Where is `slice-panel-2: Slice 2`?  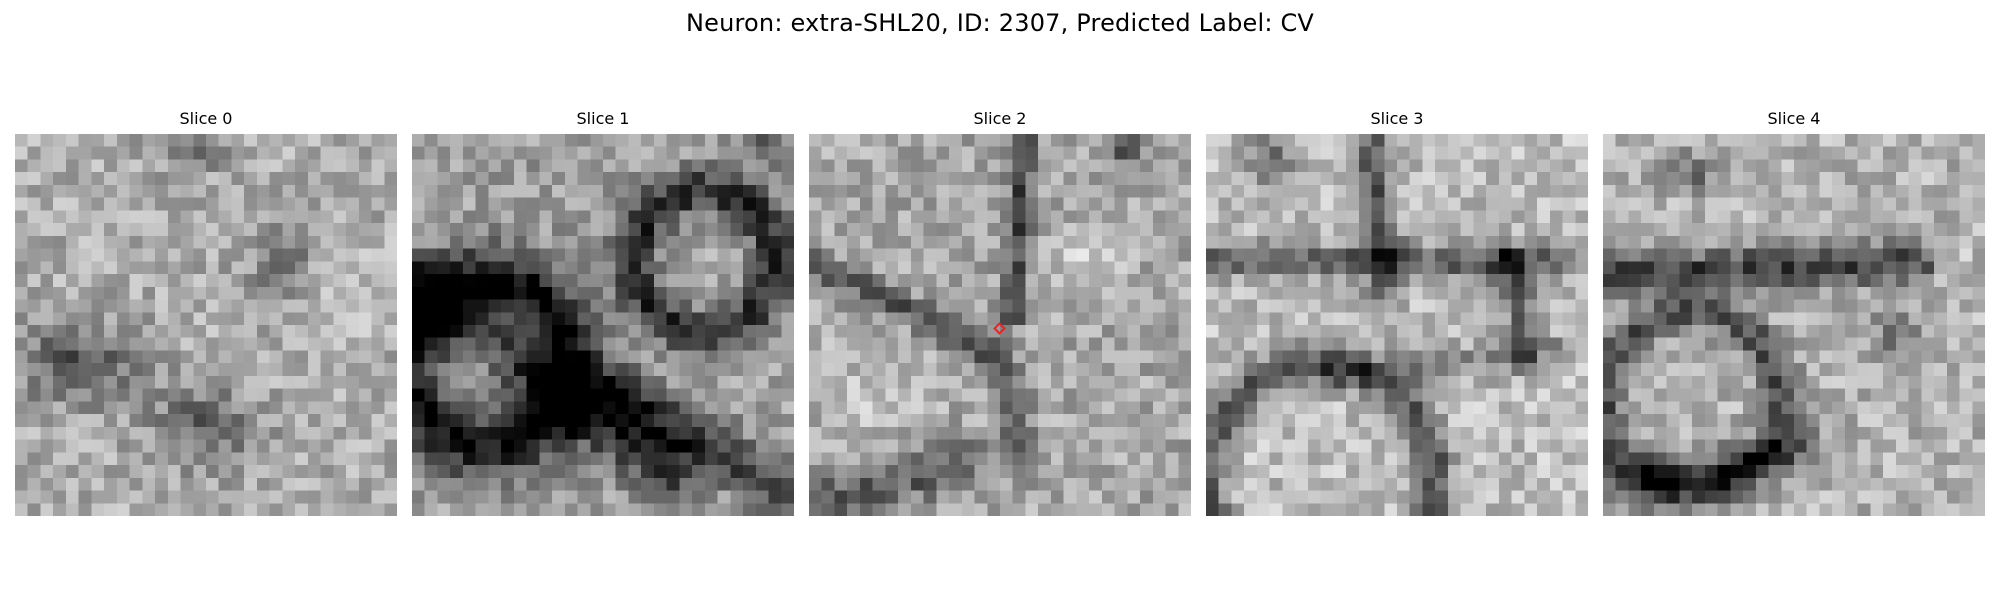 slice-panel-2: Slice 2 is located at coordinates (1000, 314).